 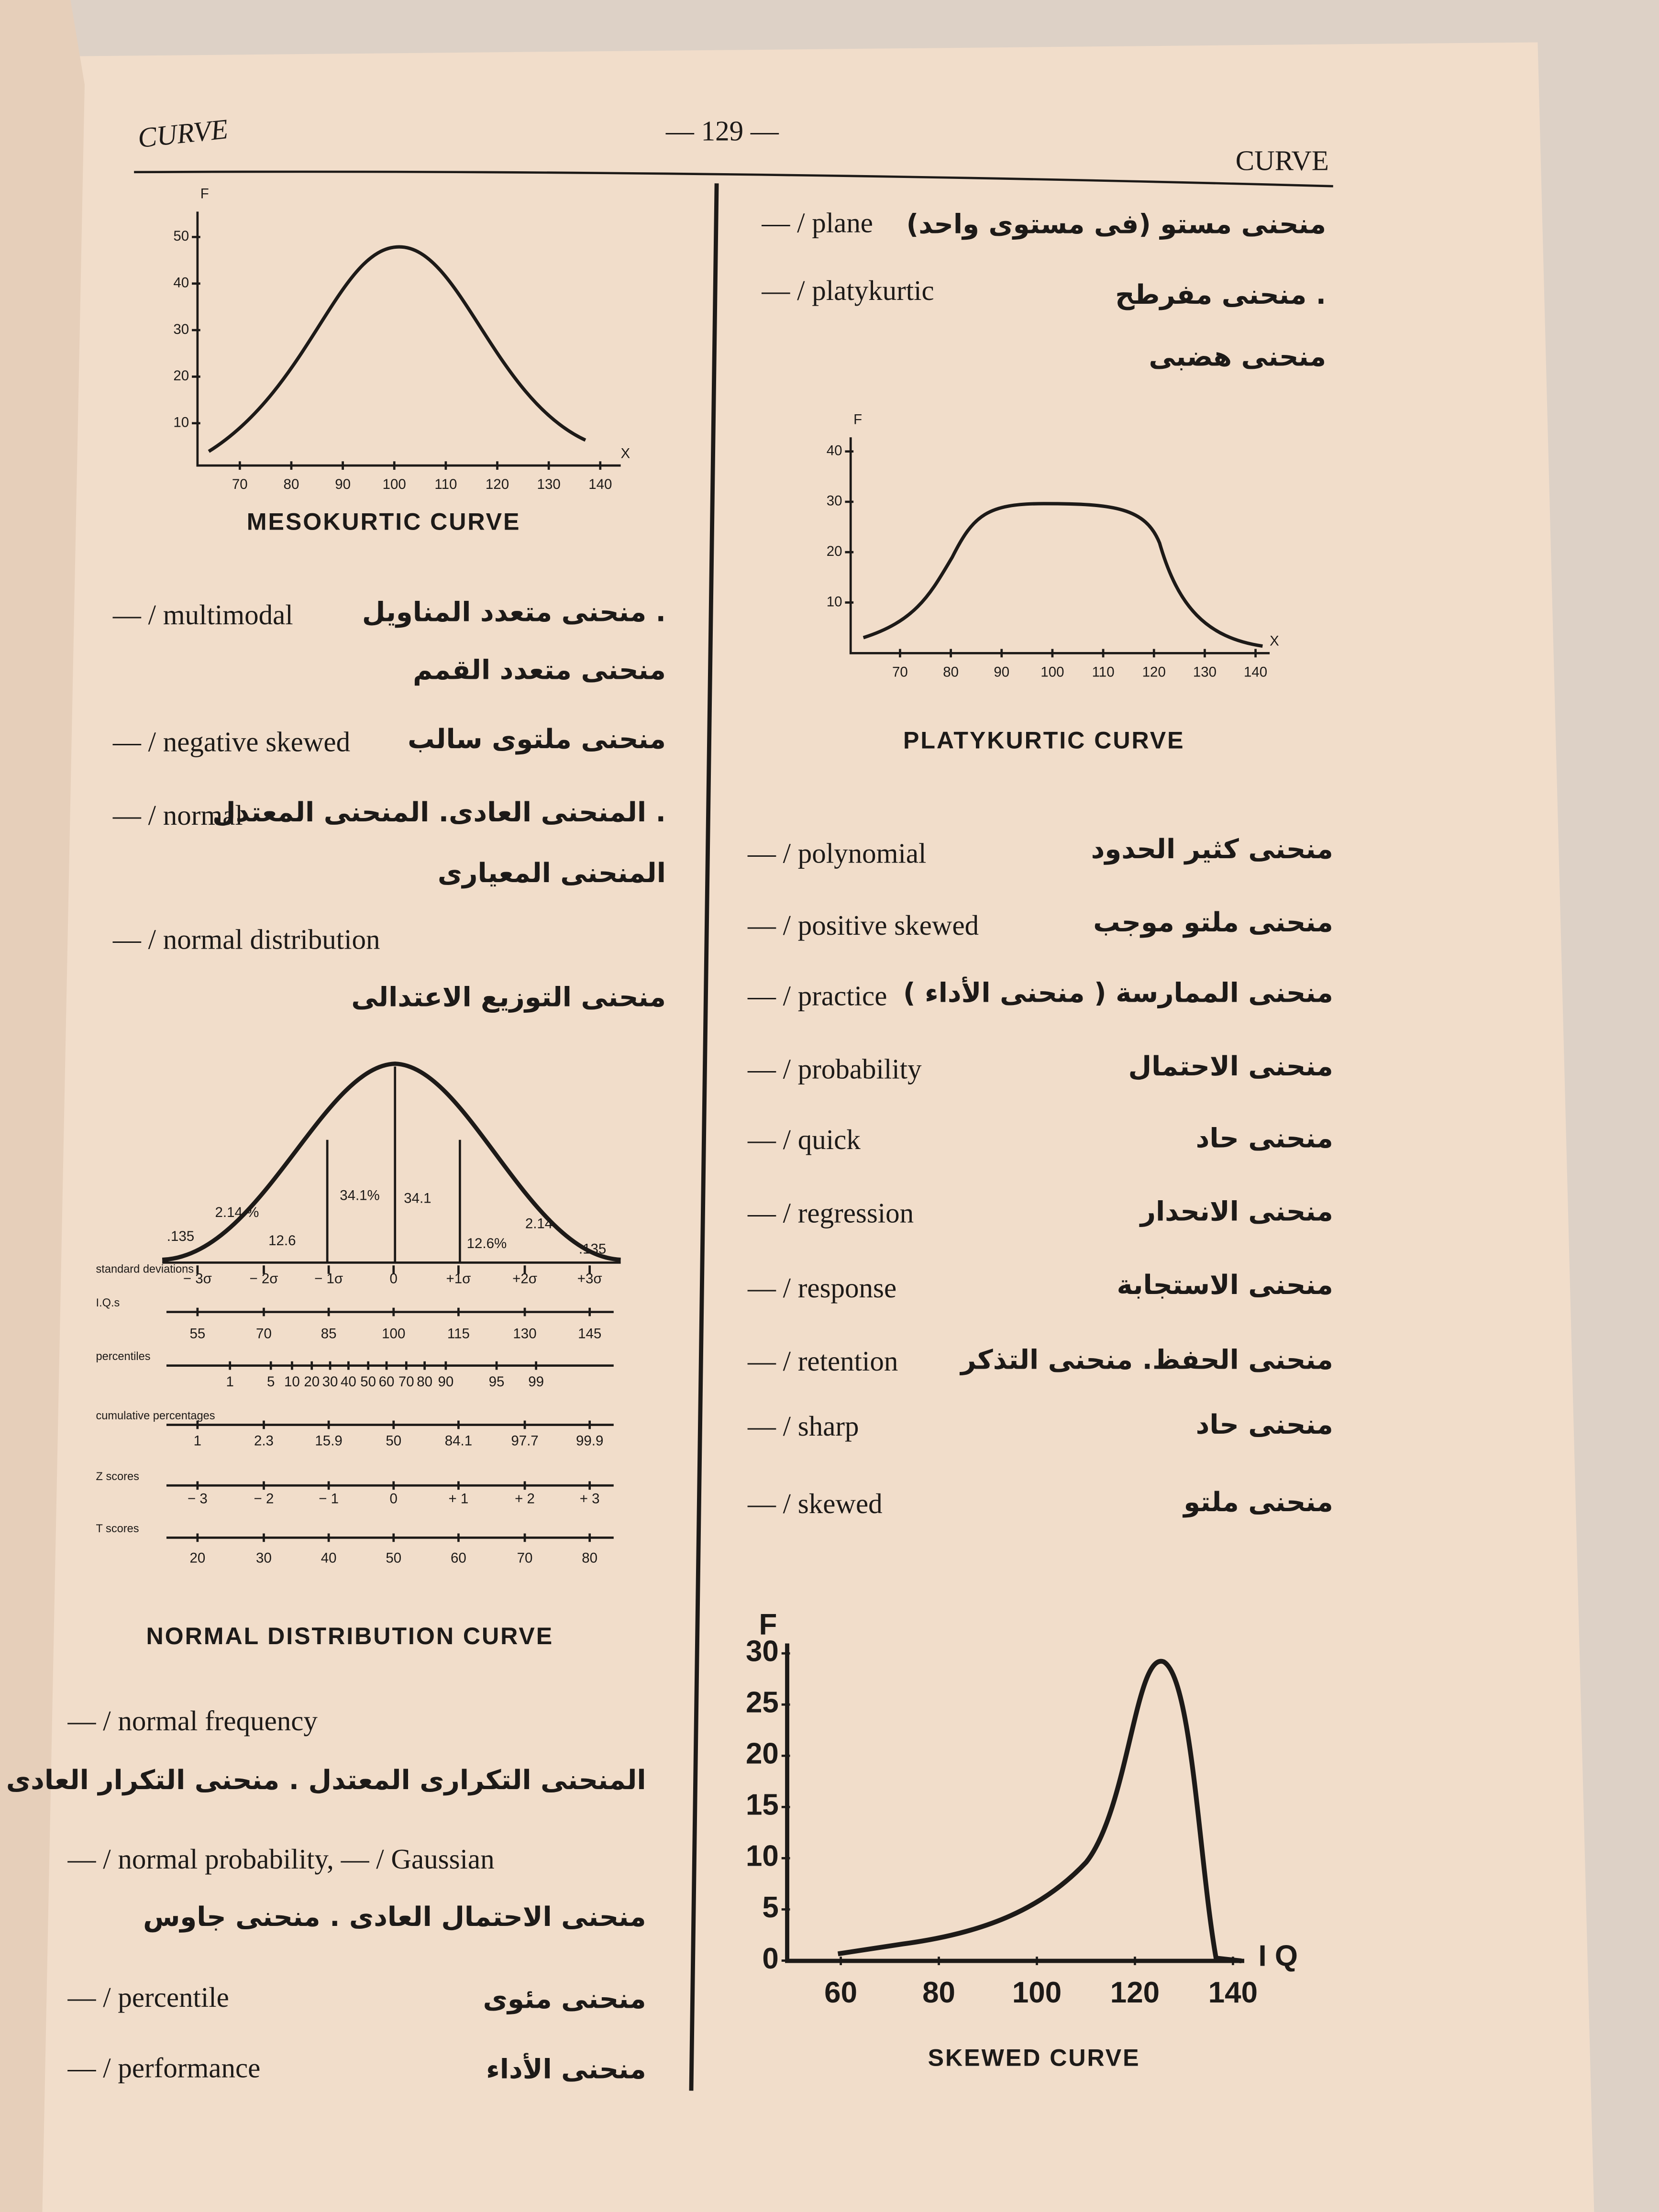 What do you see at coordinates (524, 1279) in the screenshot?
I see `row-value: +2σ` at bounding box center [524, 1279].